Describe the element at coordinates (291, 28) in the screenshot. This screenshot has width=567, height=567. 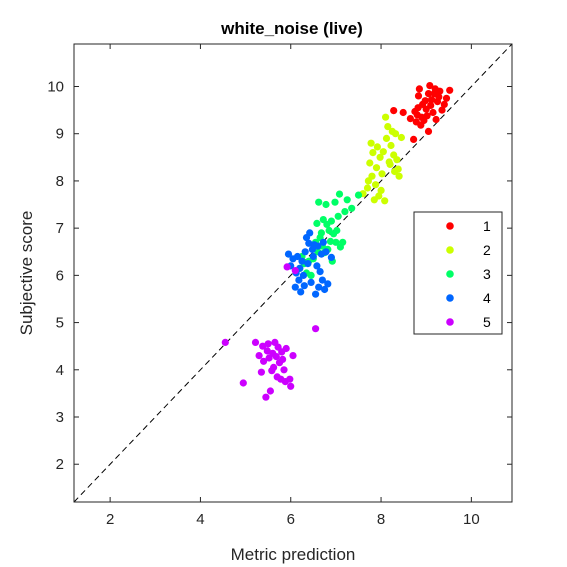
I see `chart-title: white_noise (live)` at that location.